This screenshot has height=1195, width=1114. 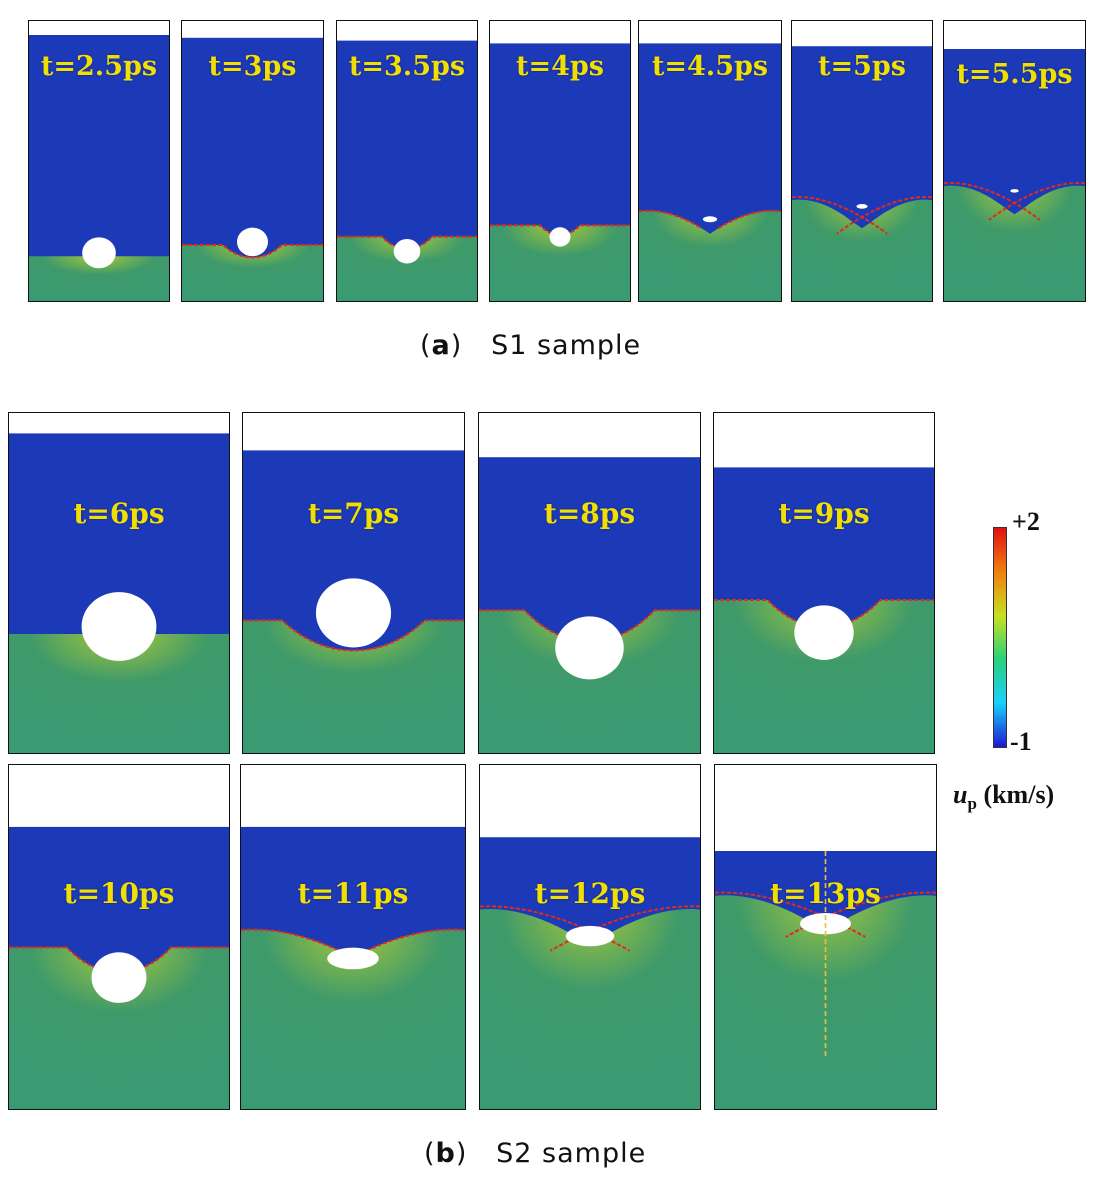 I want to click on time-label: t=13ps, so click(x=825, y=893).